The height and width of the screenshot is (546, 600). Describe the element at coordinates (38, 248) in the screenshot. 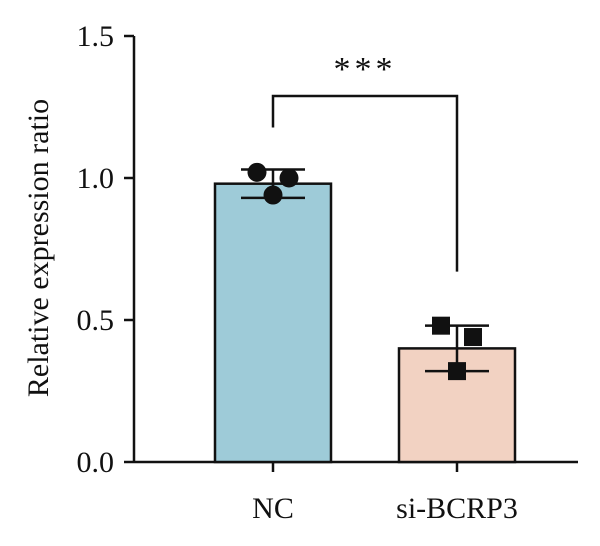

I see `y-axis-label: Relative expression ratio` at that location.